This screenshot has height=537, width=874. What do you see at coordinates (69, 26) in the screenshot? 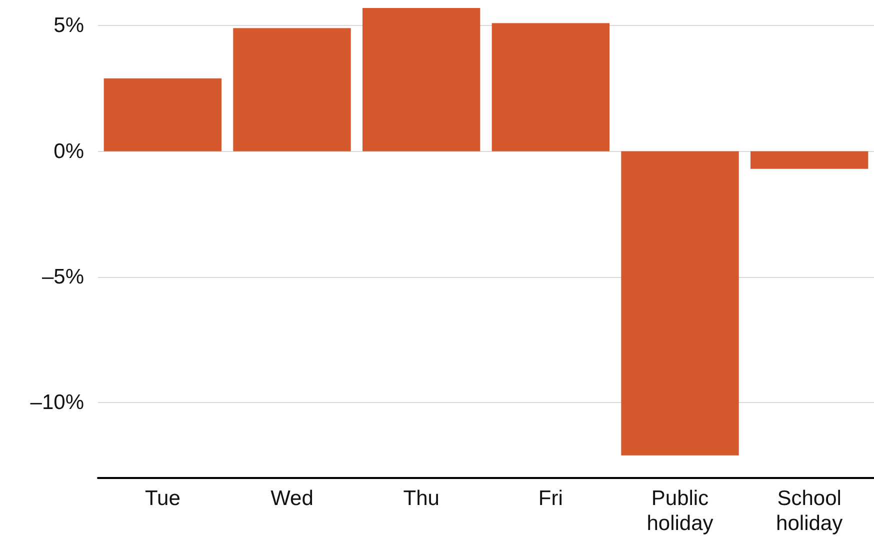
I see `y-tick-label: 5%` at bounding box center [69, 26].